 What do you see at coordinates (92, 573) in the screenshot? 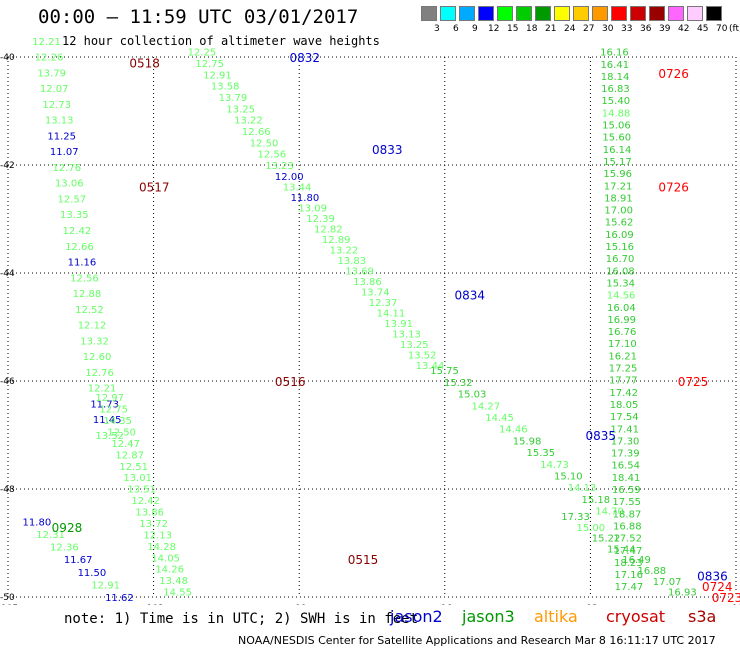
I see `wave-height-value: 11.50` at bounding box center [92, 573].